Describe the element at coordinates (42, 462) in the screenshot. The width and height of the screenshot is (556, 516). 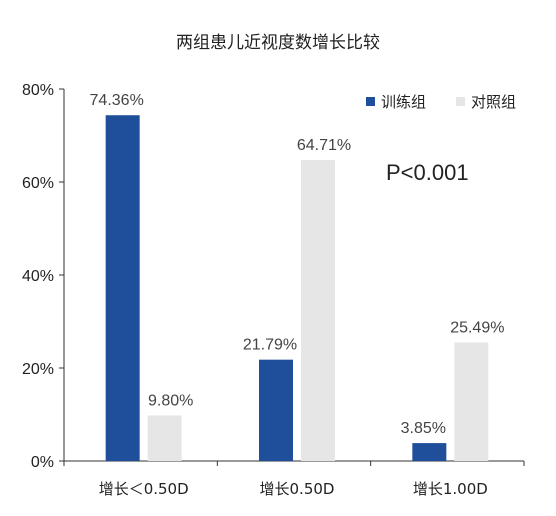
I see `y-tick-label: 0%` at that location.